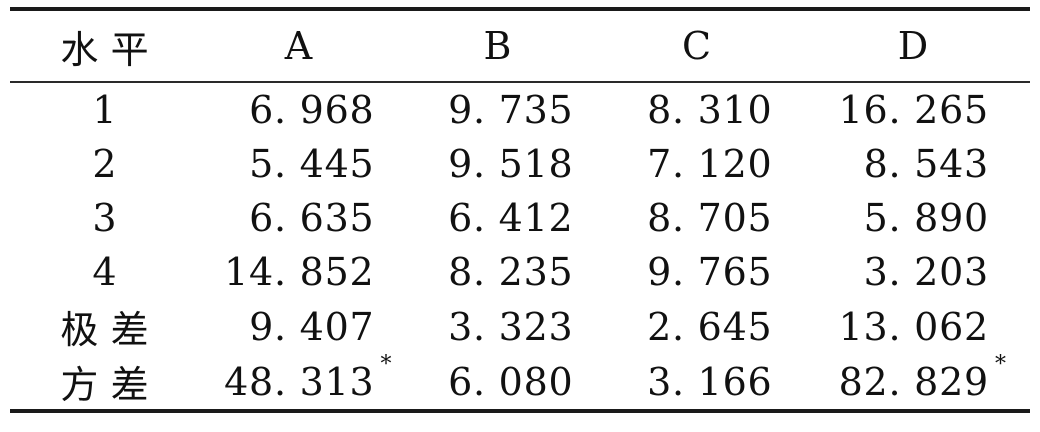 This screenshot has height=432, width=1040. I want to click on column-header-level: 水平, so click(104, 46).